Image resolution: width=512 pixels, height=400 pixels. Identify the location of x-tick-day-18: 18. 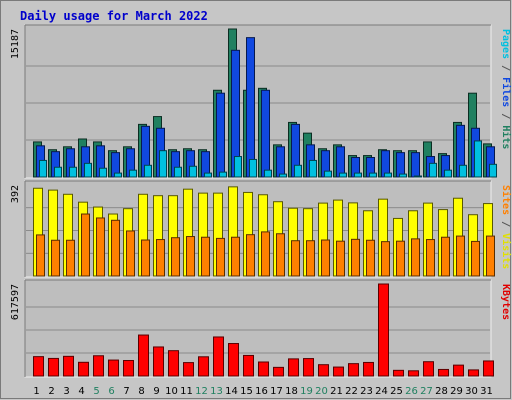
(291, 391).